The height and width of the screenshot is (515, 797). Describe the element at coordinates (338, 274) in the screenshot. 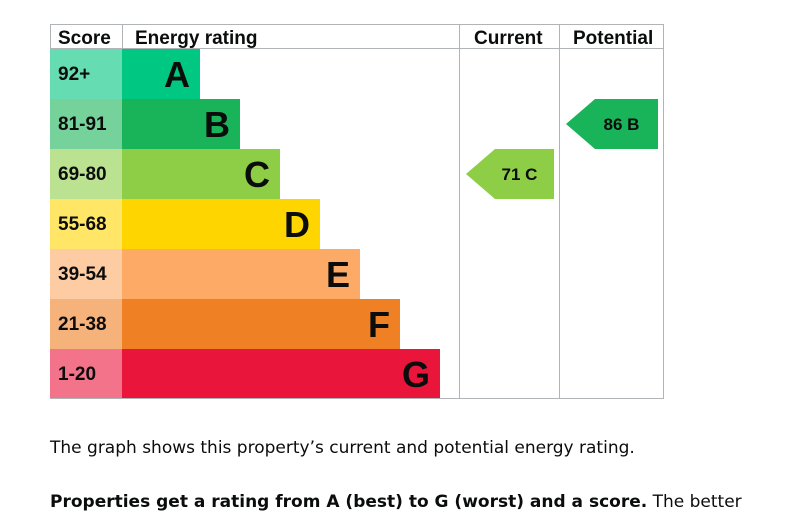

I see `band-letter-e: E` at that location.